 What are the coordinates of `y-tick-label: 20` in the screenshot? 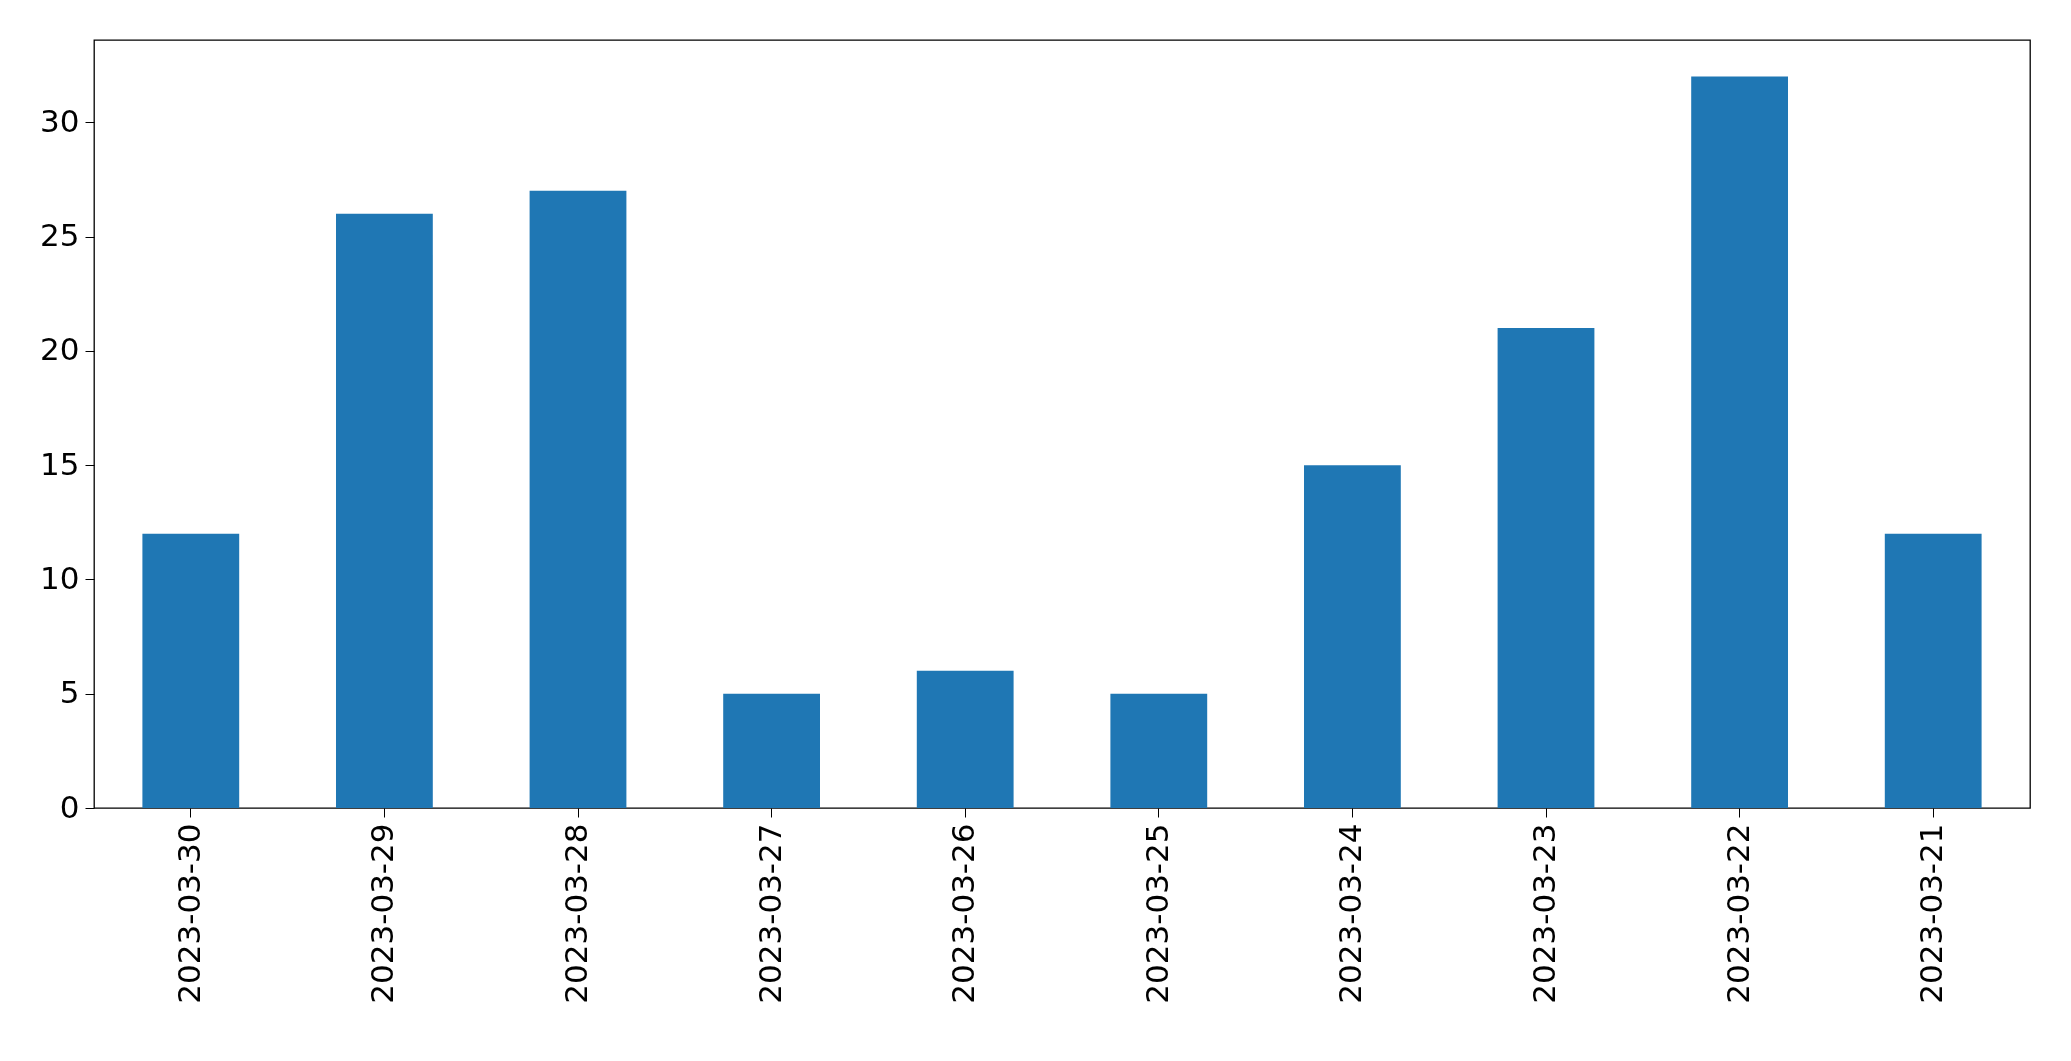 It's located at (60, 349).